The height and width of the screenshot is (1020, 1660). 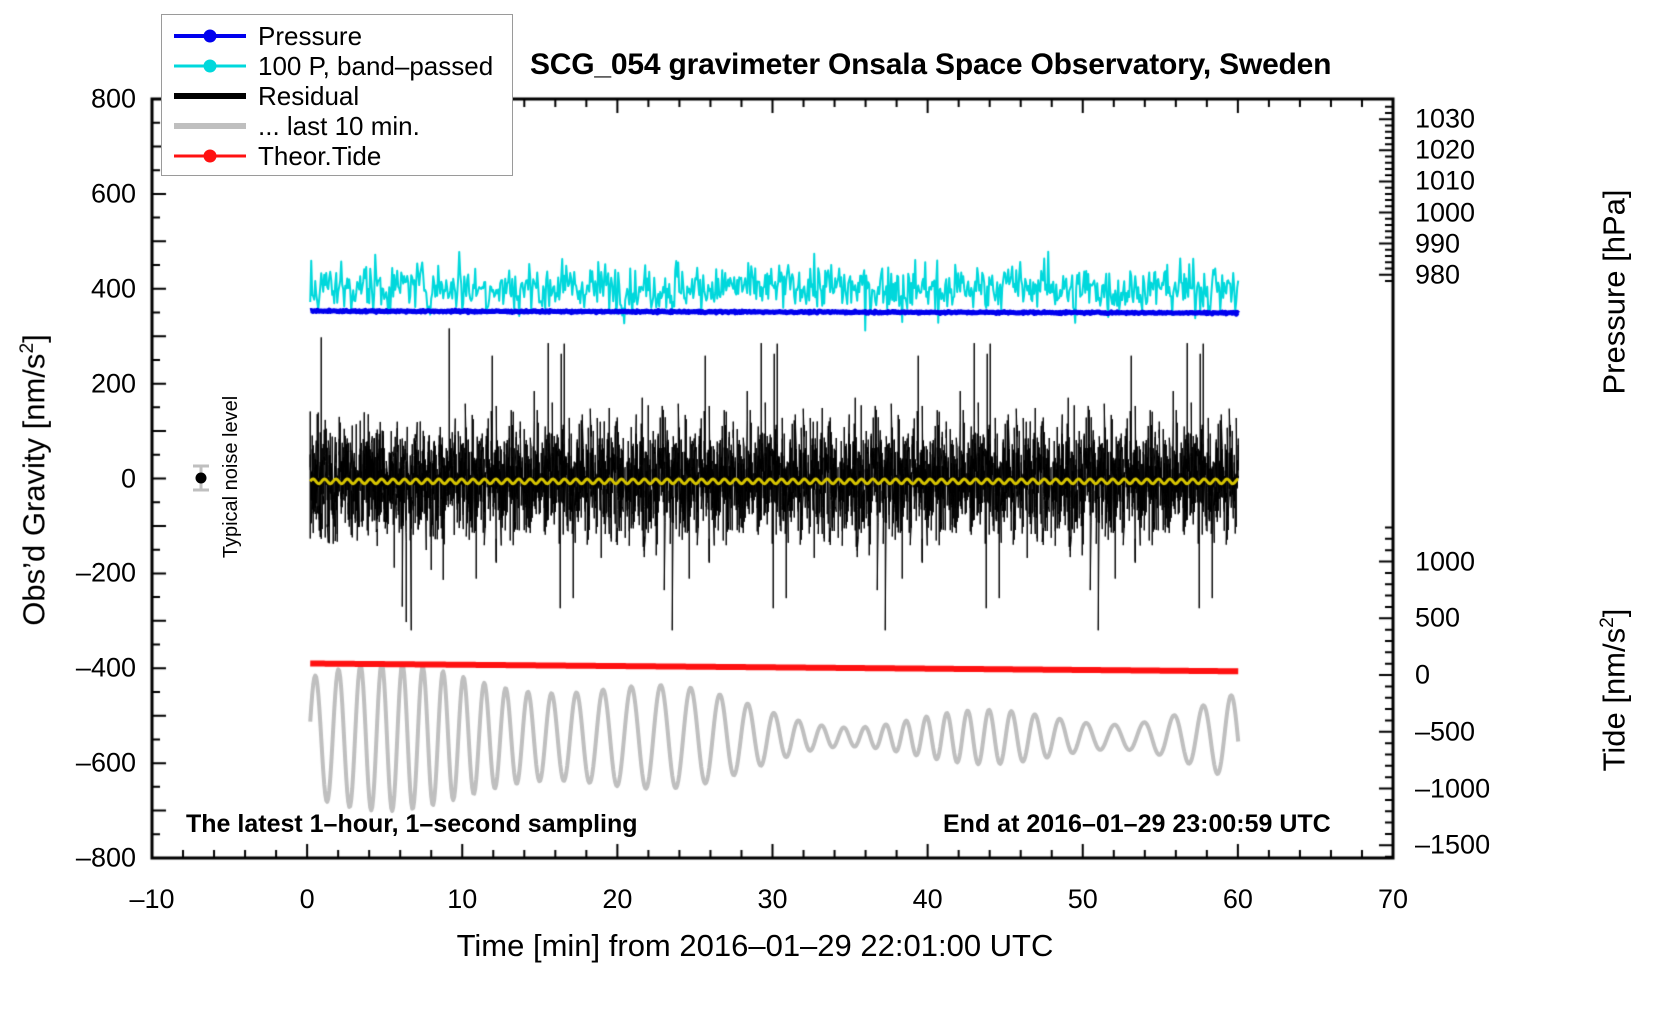 I want to click on typical-noise-level-marker, so click(x=201, y=478).